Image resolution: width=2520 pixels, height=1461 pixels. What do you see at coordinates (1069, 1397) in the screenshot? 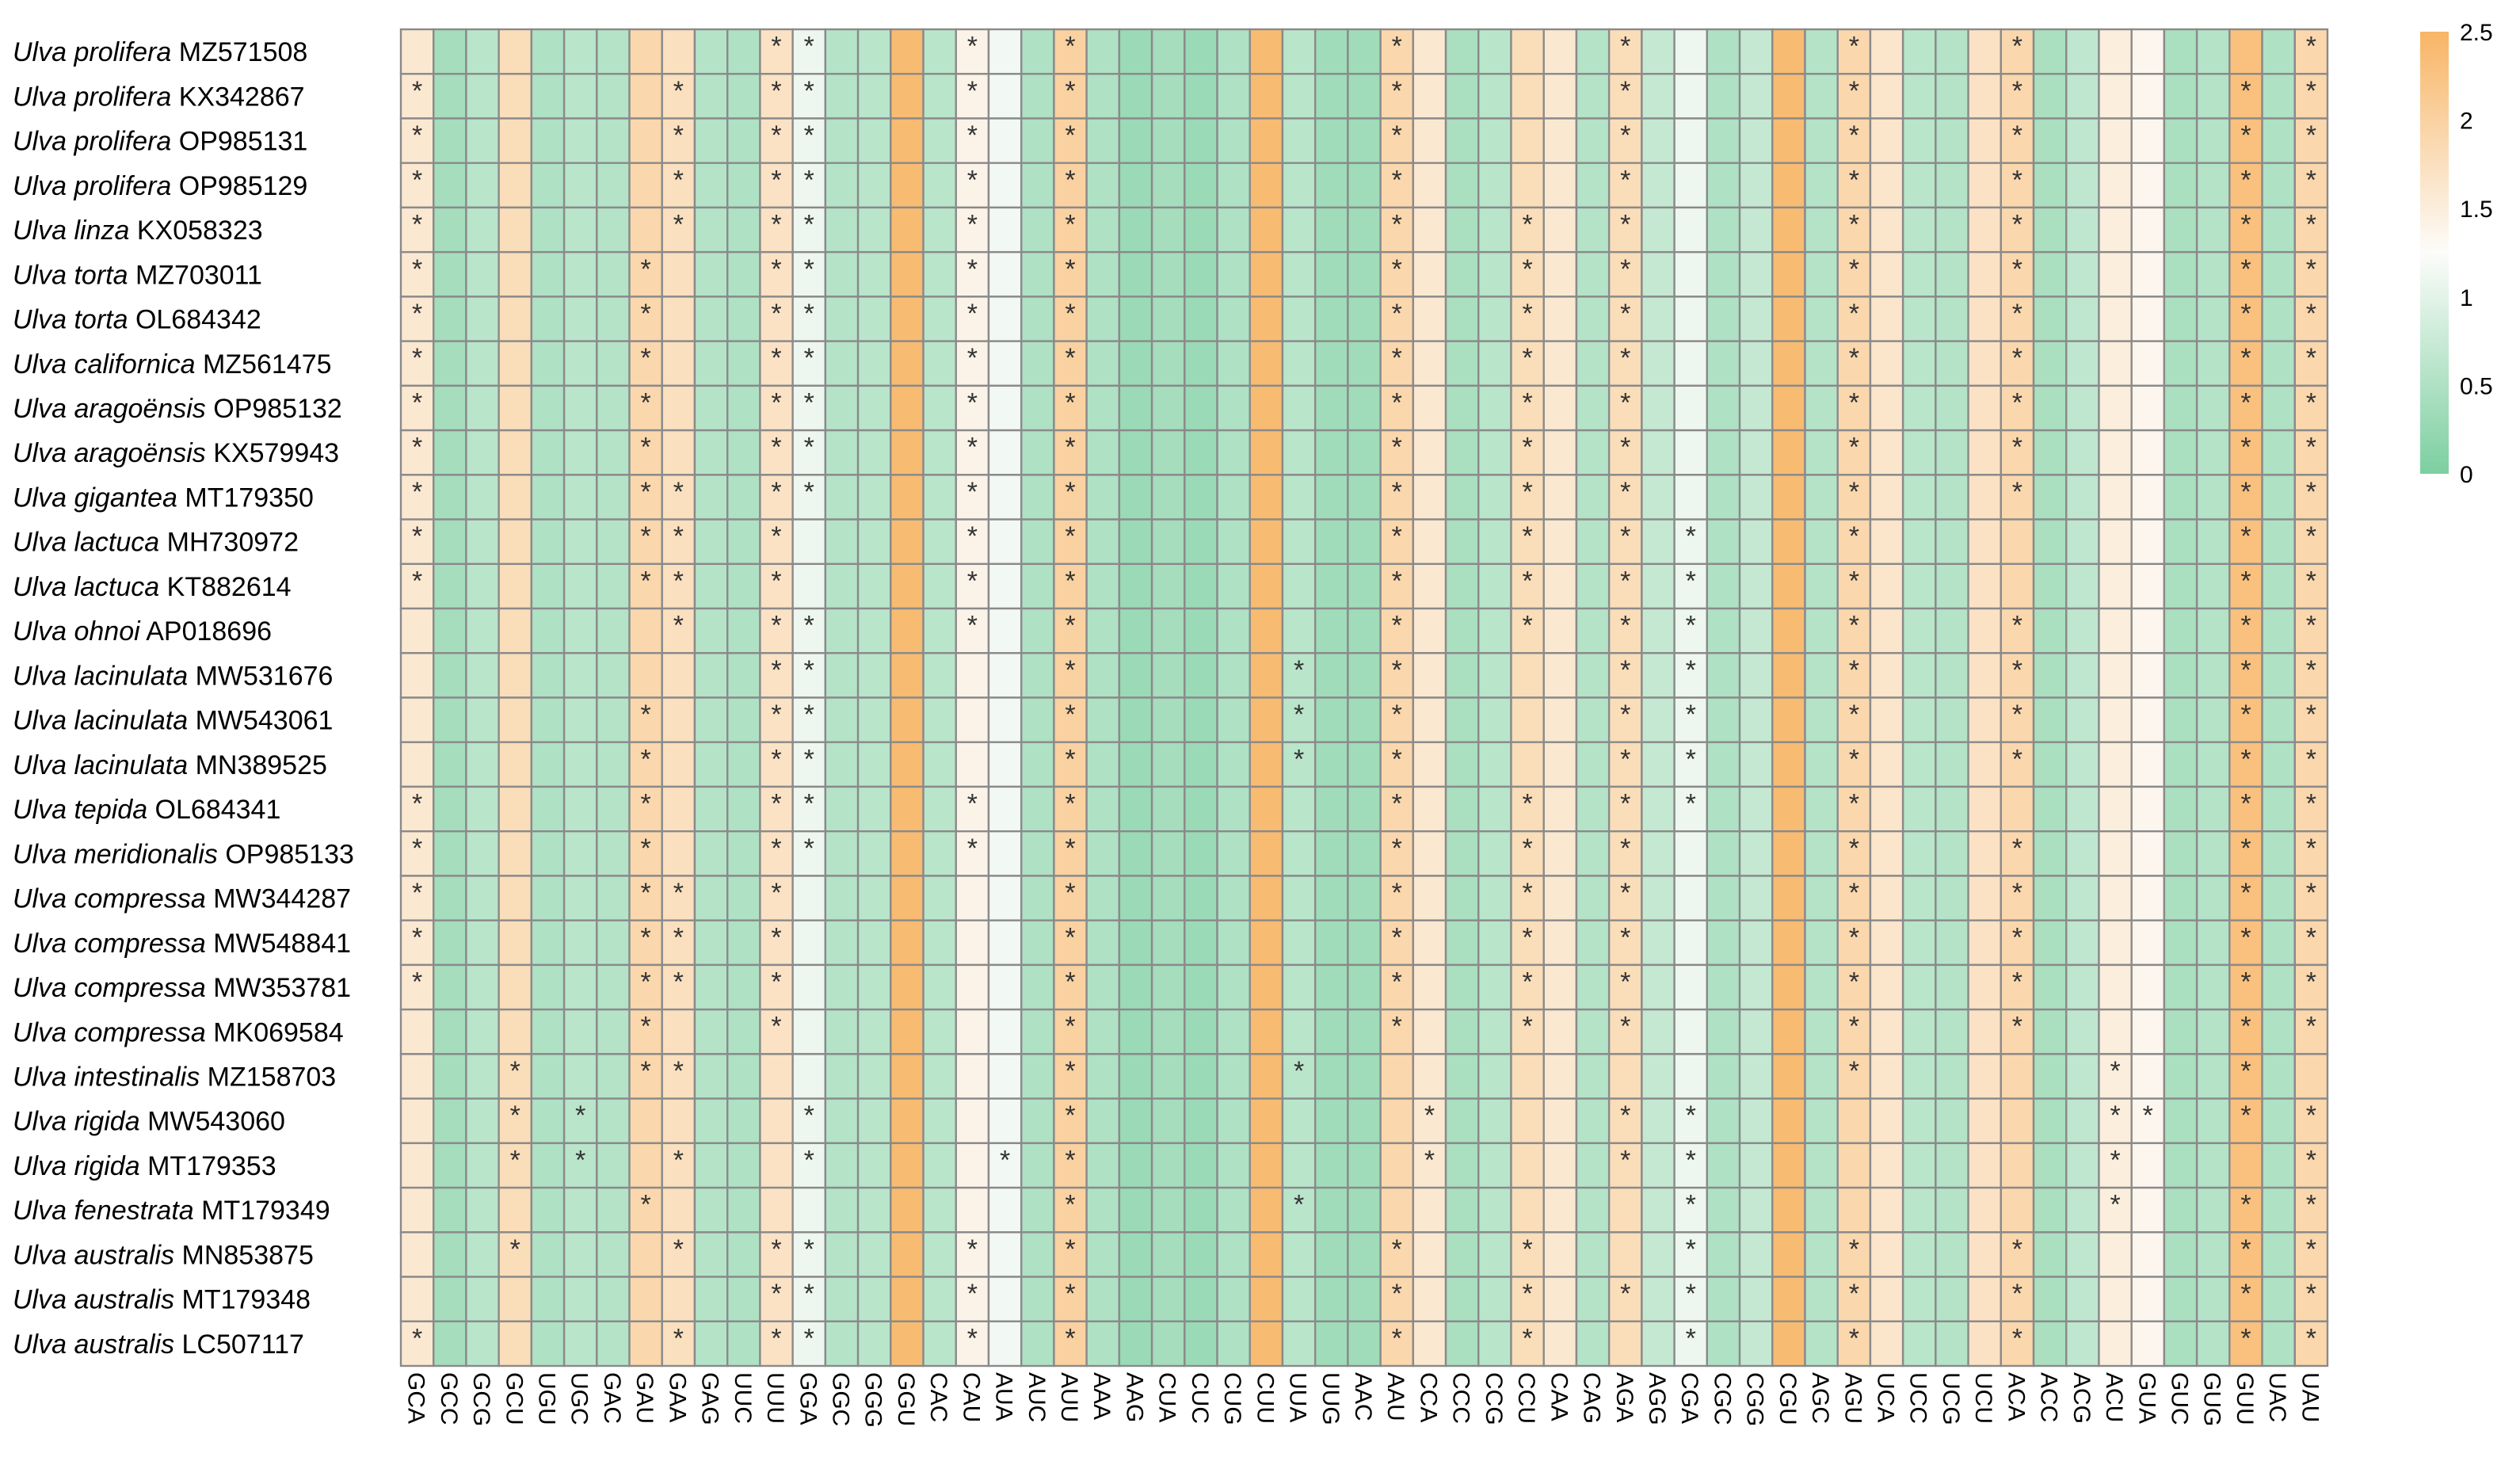
I see `column-label: AUU` at bounding box center [1069, 1397].